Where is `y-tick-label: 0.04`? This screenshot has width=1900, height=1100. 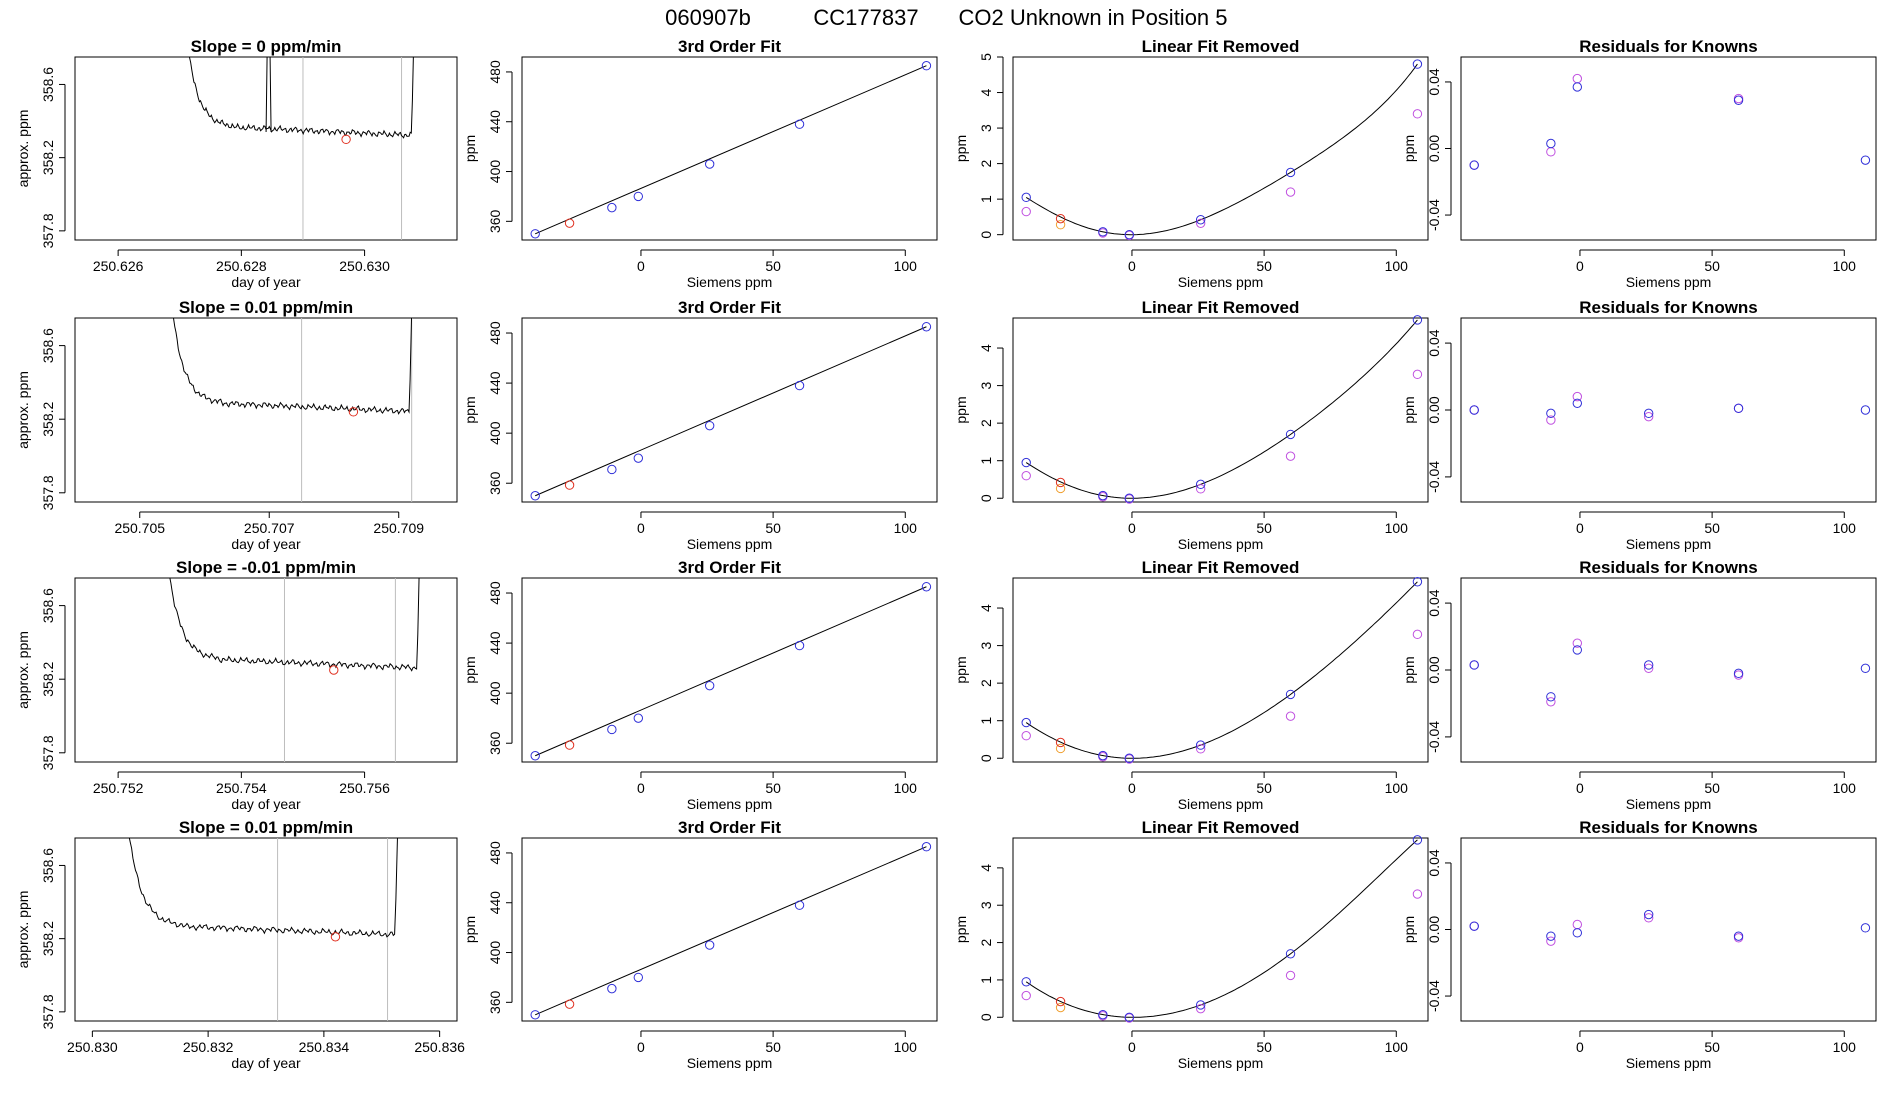
y-tick-label: 0.04 is located at coordinates (1434, 602).